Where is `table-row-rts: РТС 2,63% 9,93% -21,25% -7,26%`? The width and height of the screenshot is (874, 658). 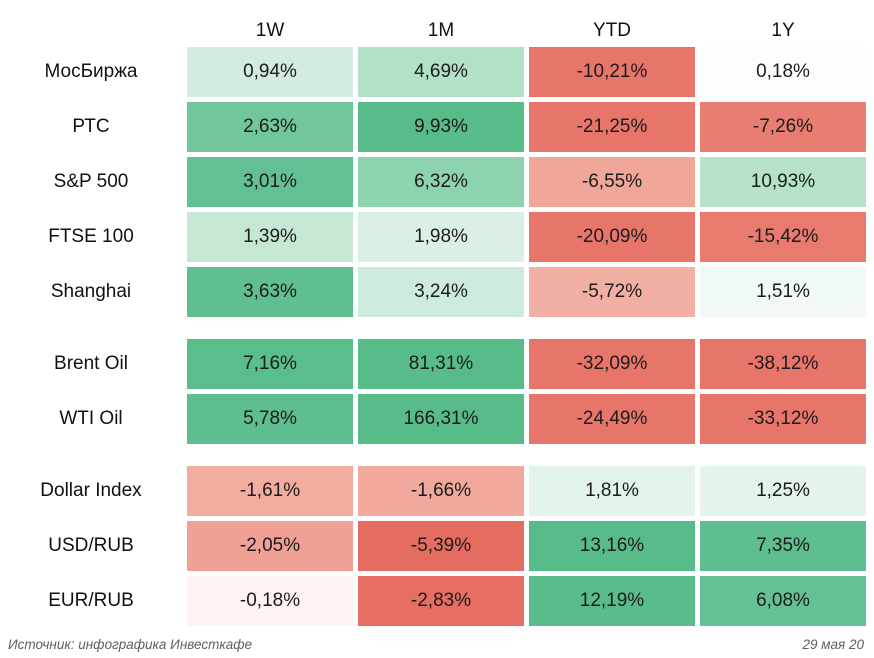
table-row-rts: РТС 2,63% 9,93% -21,25% -7,26% is located at coordinates (437, 127).